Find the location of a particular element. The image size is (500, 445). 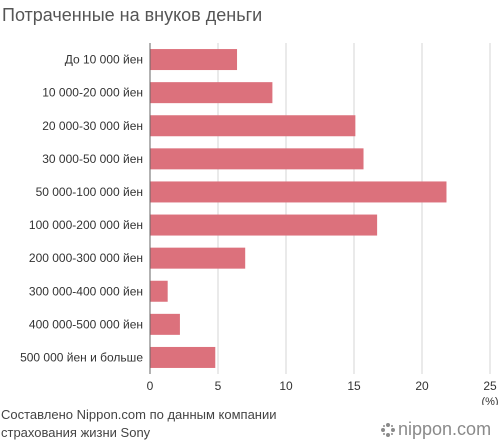

category-label: 50 000-100 000 йен is located at coordinates (89, 192).